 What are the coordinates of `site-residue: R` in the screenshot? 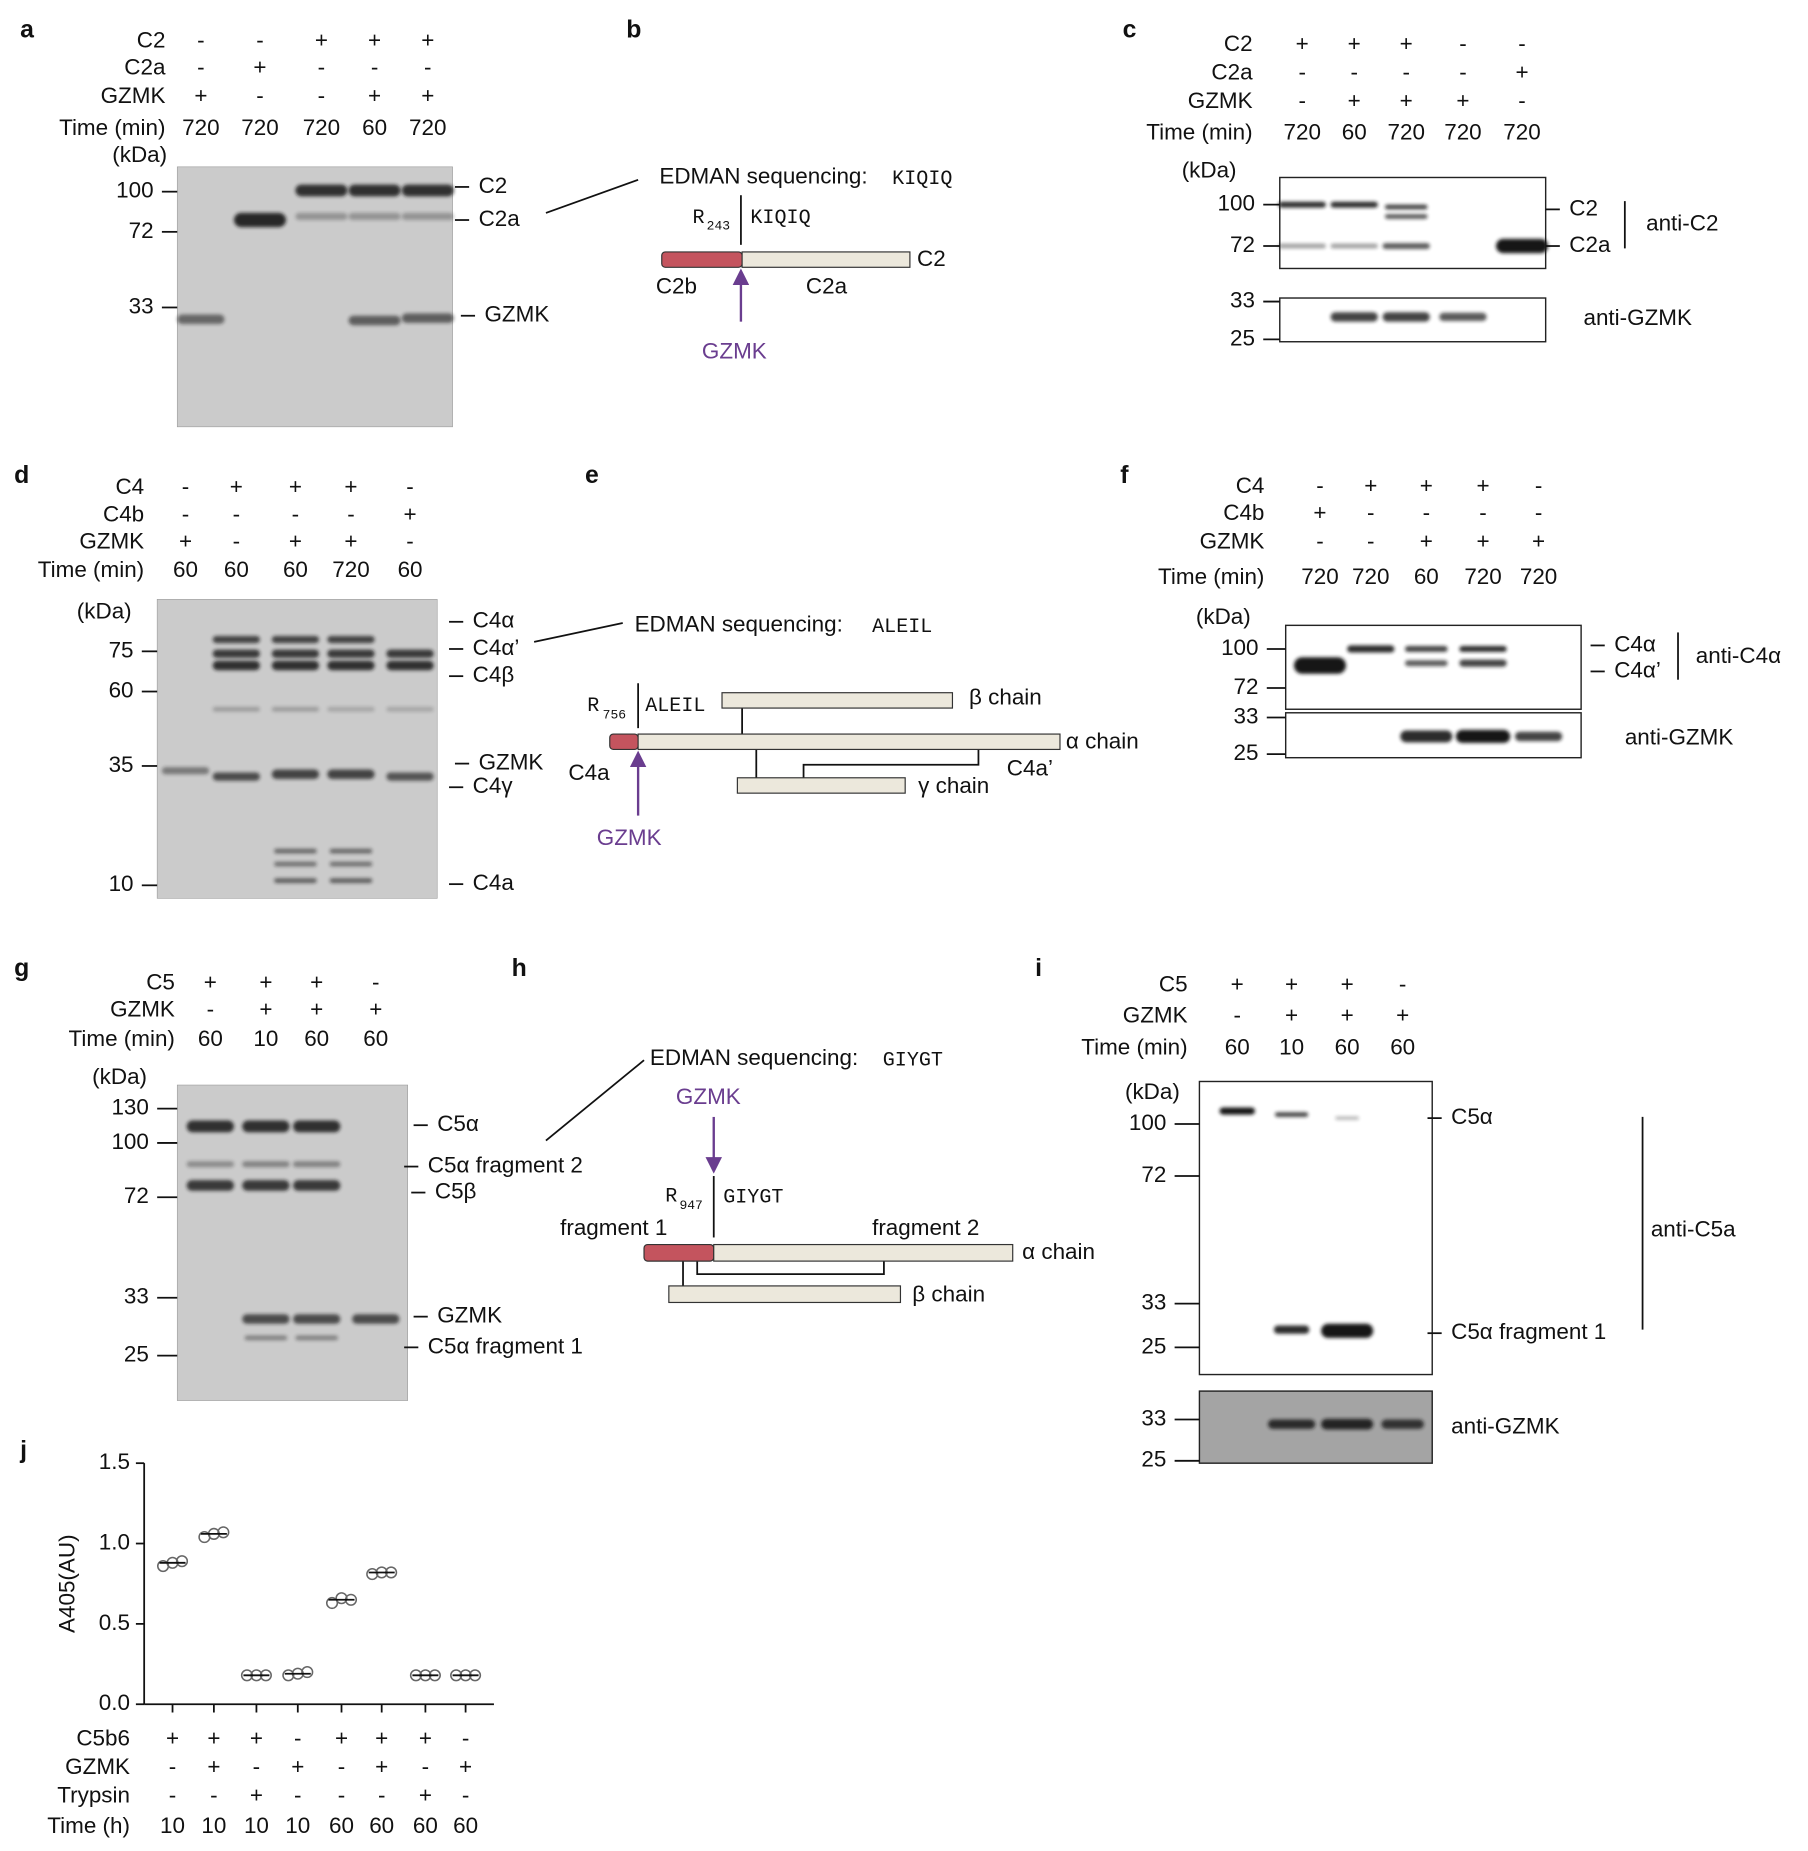 It's located at (593, 706).